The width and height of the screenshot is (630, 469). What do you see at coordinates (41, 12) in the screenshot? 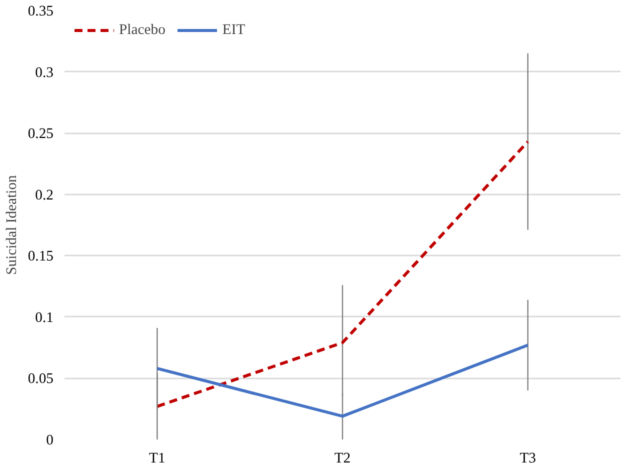
I see `y-tick-label: 0.35` at bounding box center [41, 12].